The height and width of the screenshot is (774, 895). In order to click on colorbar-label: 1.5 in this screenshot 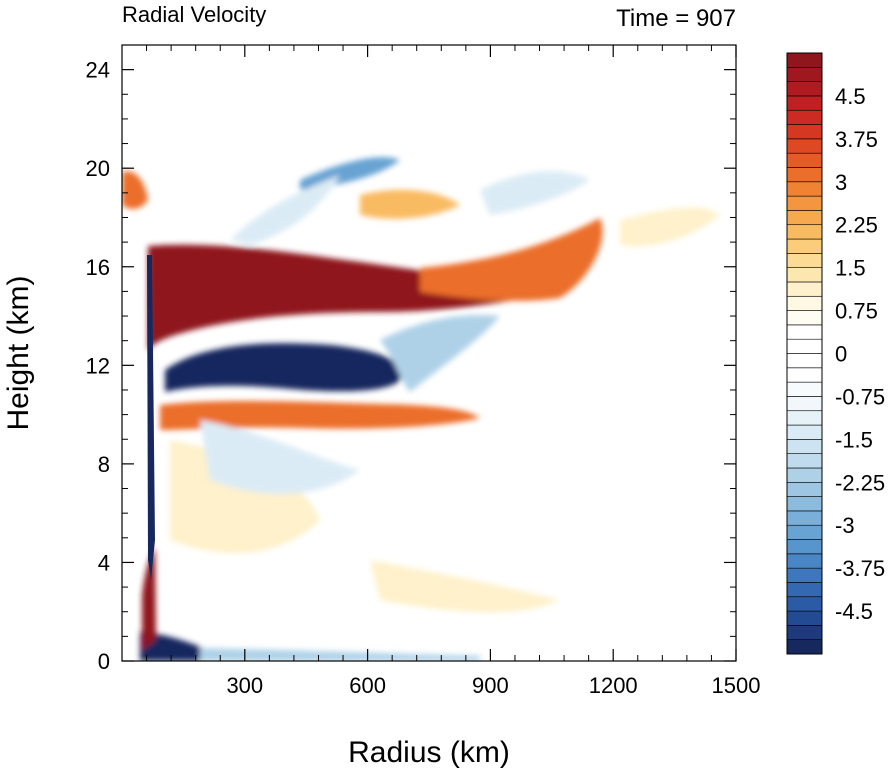, I will do `click(850, 268)`.